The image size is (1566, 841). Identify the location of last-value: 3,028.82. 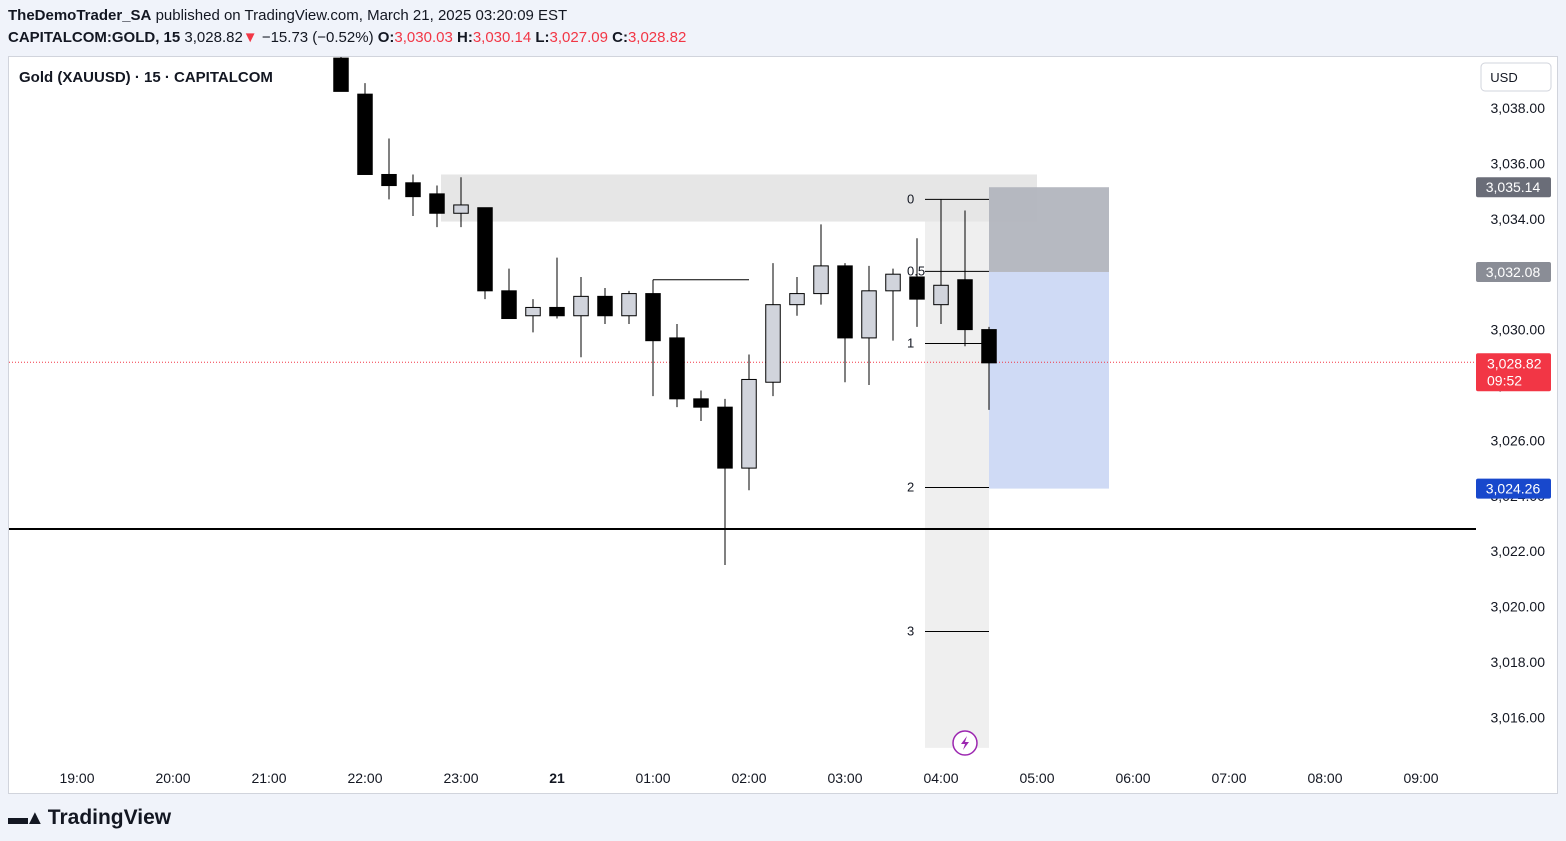
(213, 37).